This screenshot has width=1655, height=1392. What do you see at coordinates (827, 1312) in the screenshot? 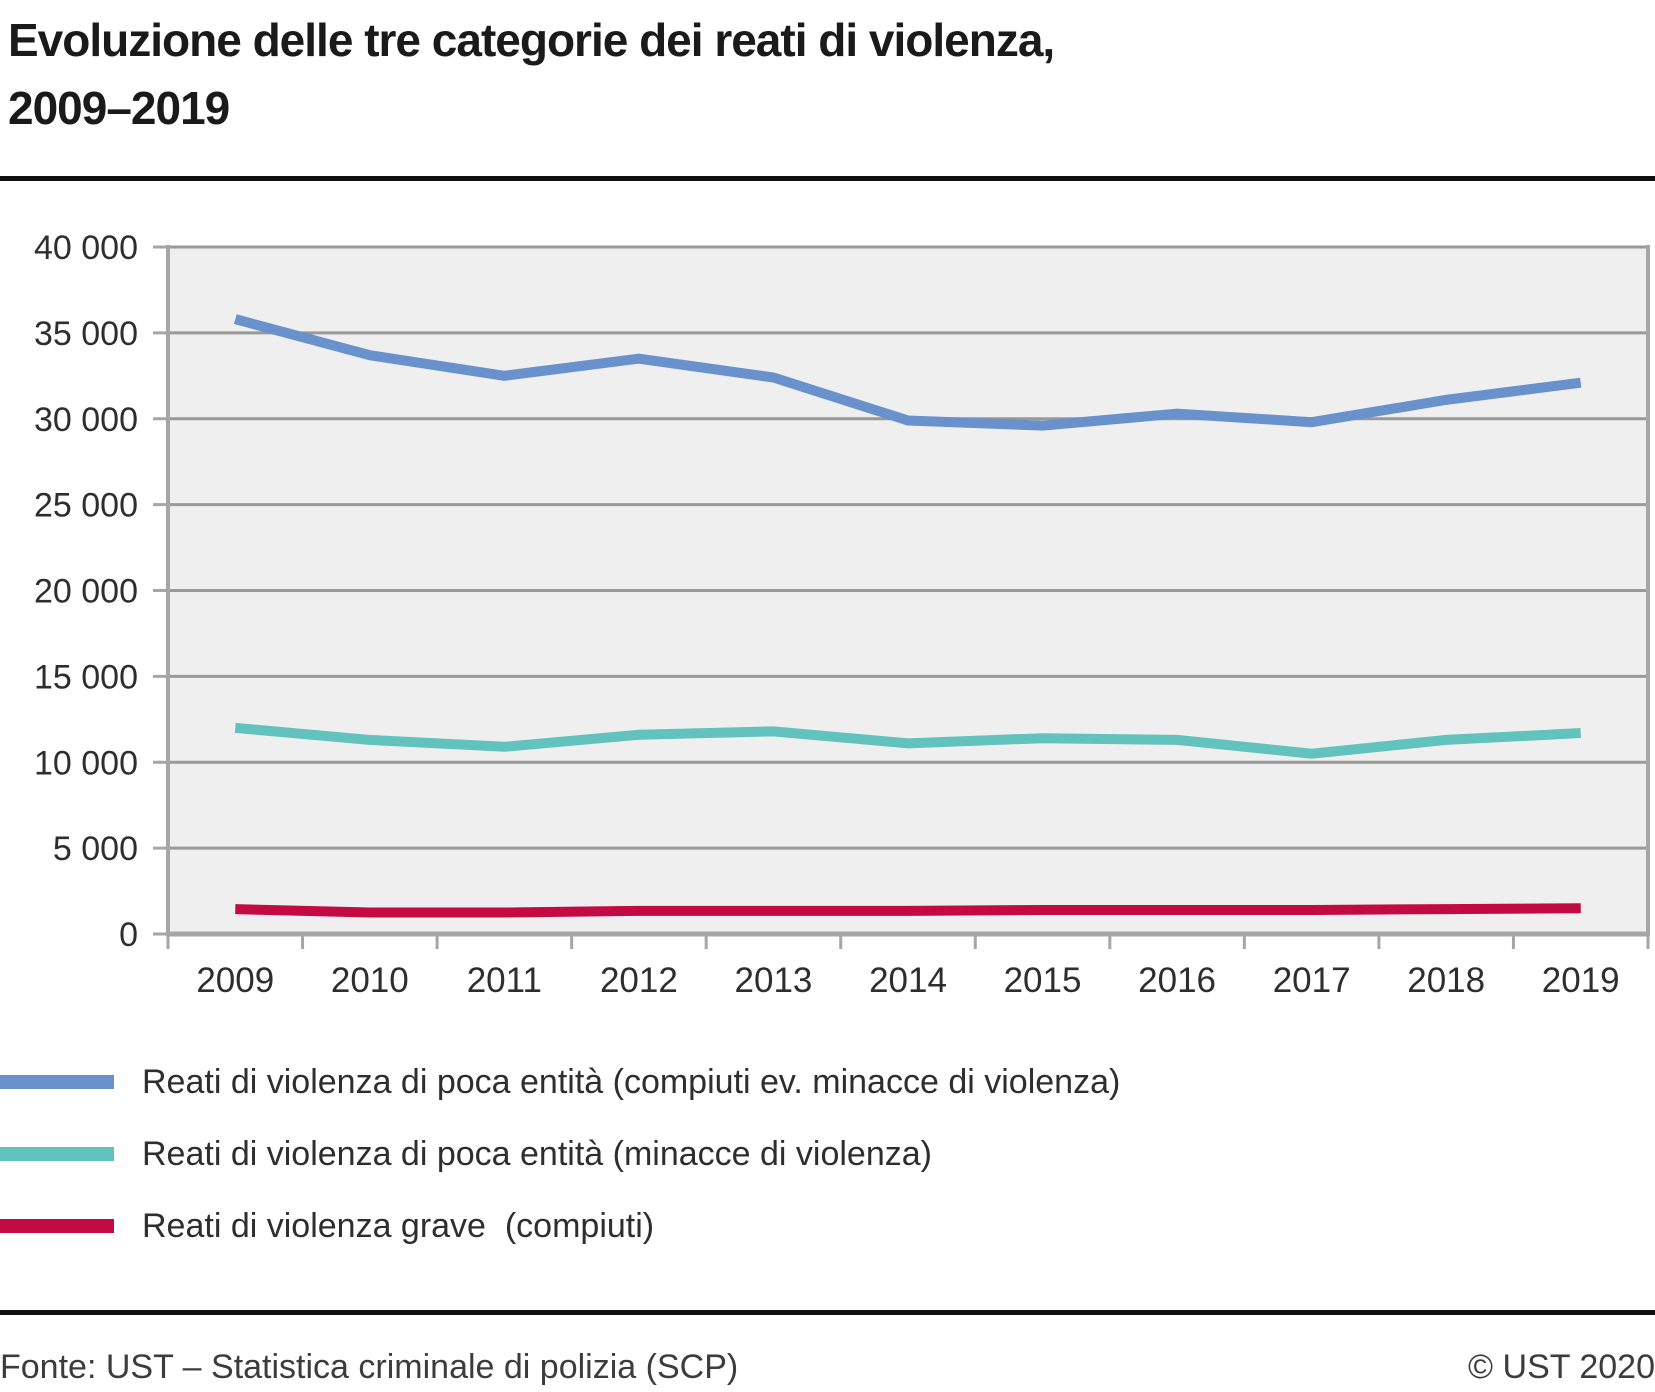
I see `footer-separator-line` at bounding box center [827, 1312].